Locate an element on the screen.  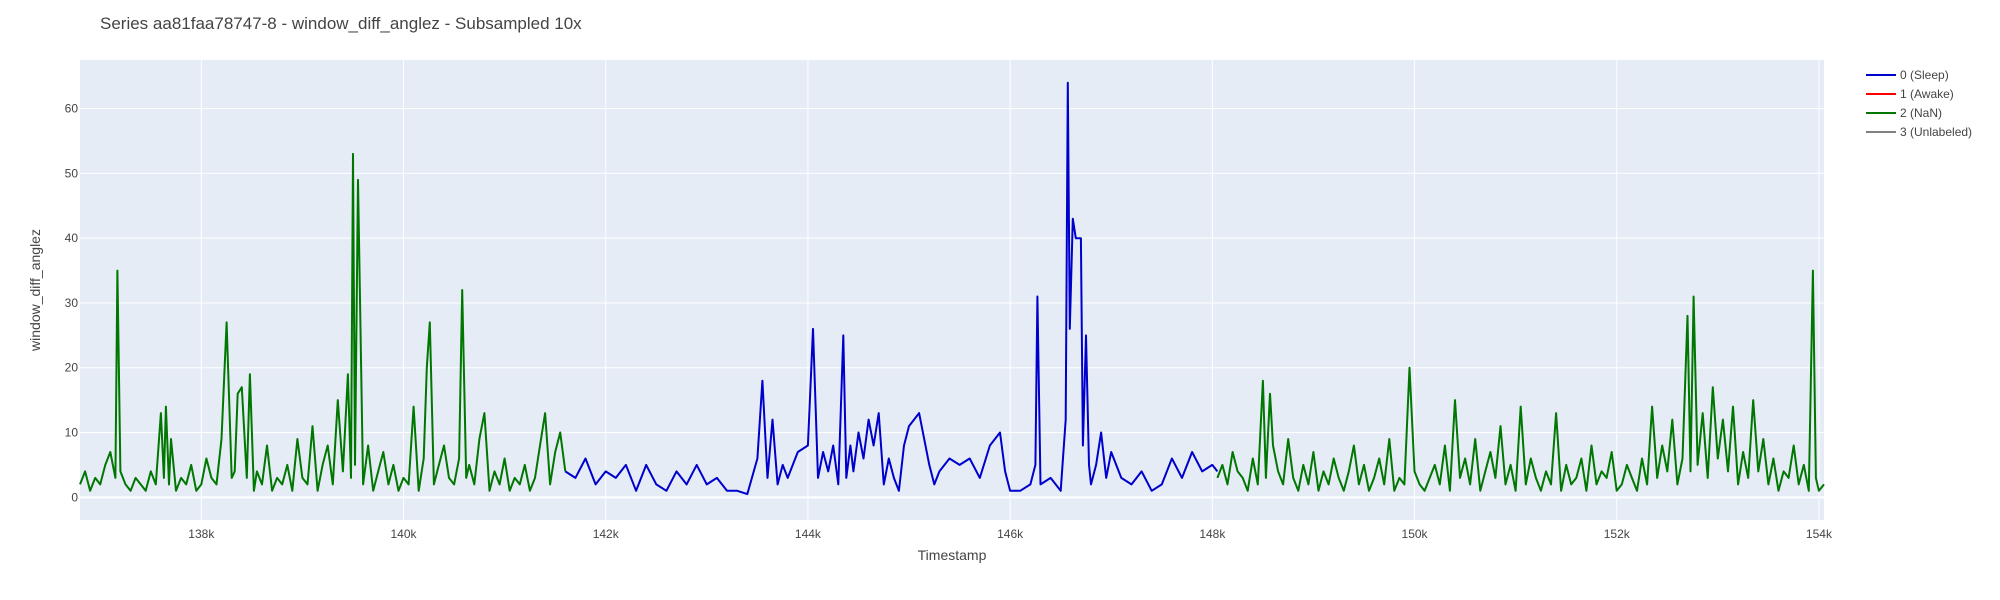
y-tick-label: 50 is located at coordinates (72, 173).